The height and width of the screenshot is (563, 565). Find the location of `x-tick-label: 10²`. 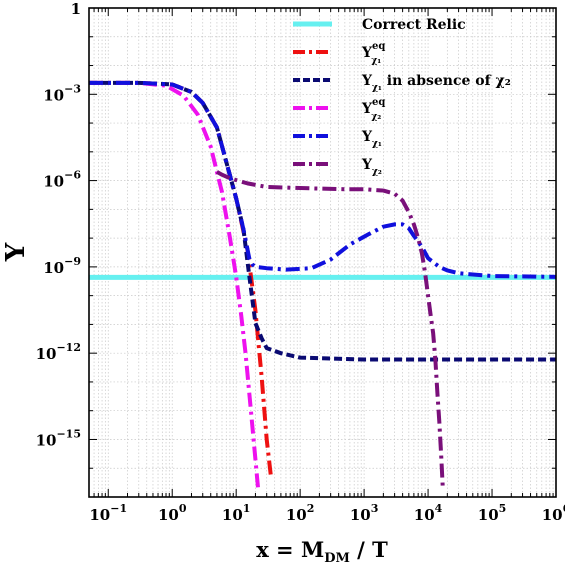

x-tick-label: 10² is located at coordinates (300, 513).